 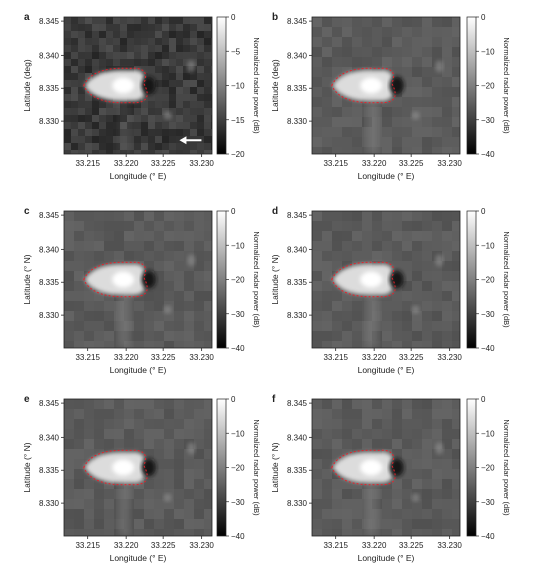 What do you see at coordinates (27, 211) in the screenshot?
I see `panel-letter: c` at bounding box center [27, 211].